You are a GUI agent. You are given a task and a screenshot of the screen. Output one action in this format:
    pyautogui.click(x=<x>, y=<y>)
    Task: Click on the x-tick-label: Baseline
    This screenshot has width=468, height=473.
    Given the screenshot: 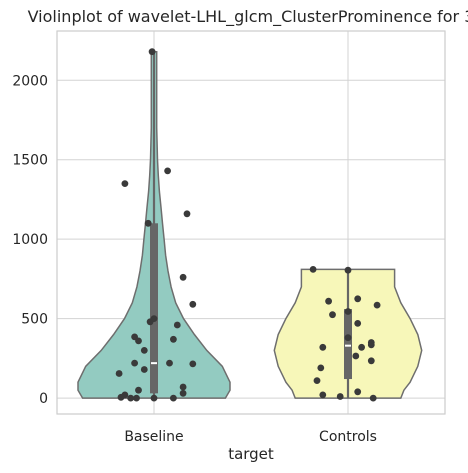 What is the action you would take?
    pyautogui.click(x=153, y=437)
    